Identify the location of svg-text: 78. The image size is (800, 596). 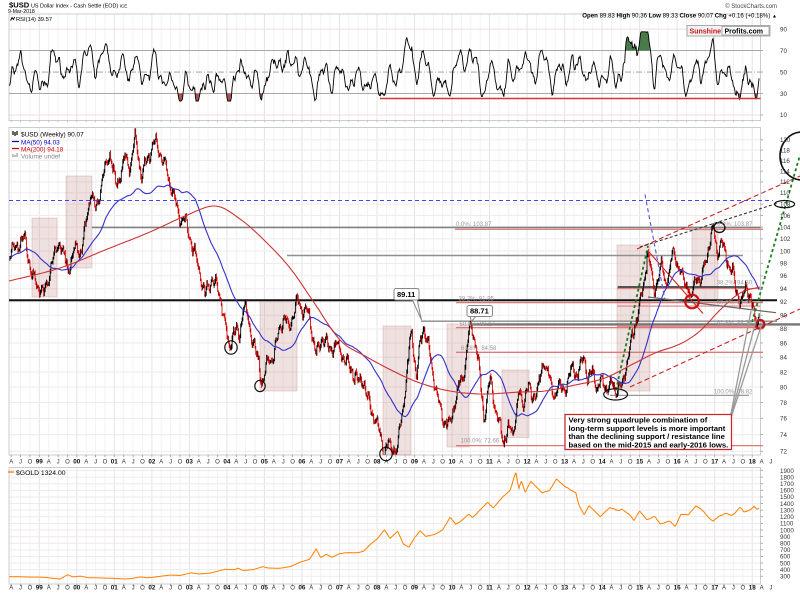
(783, 403).